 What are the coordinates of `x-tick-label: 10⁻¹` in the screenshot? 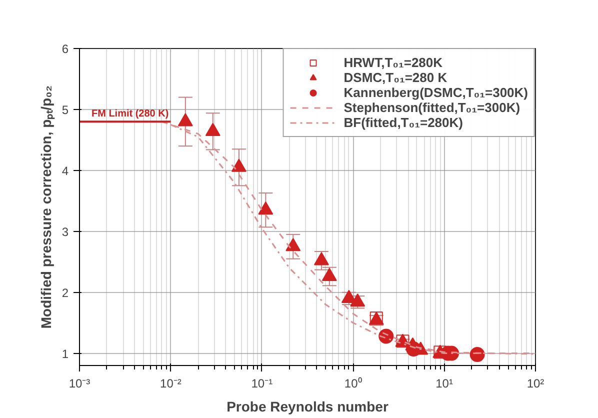 It's located at (262, 383).